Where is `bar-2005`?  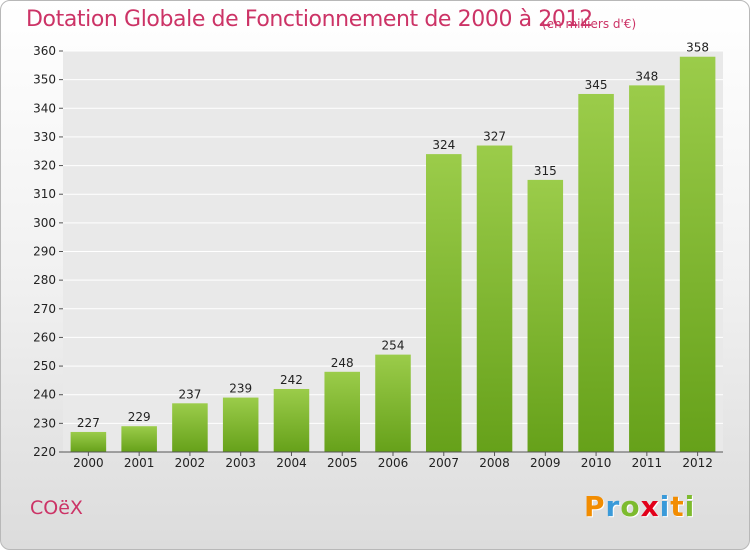
bar-2005 is located at coordinates (342, 411).